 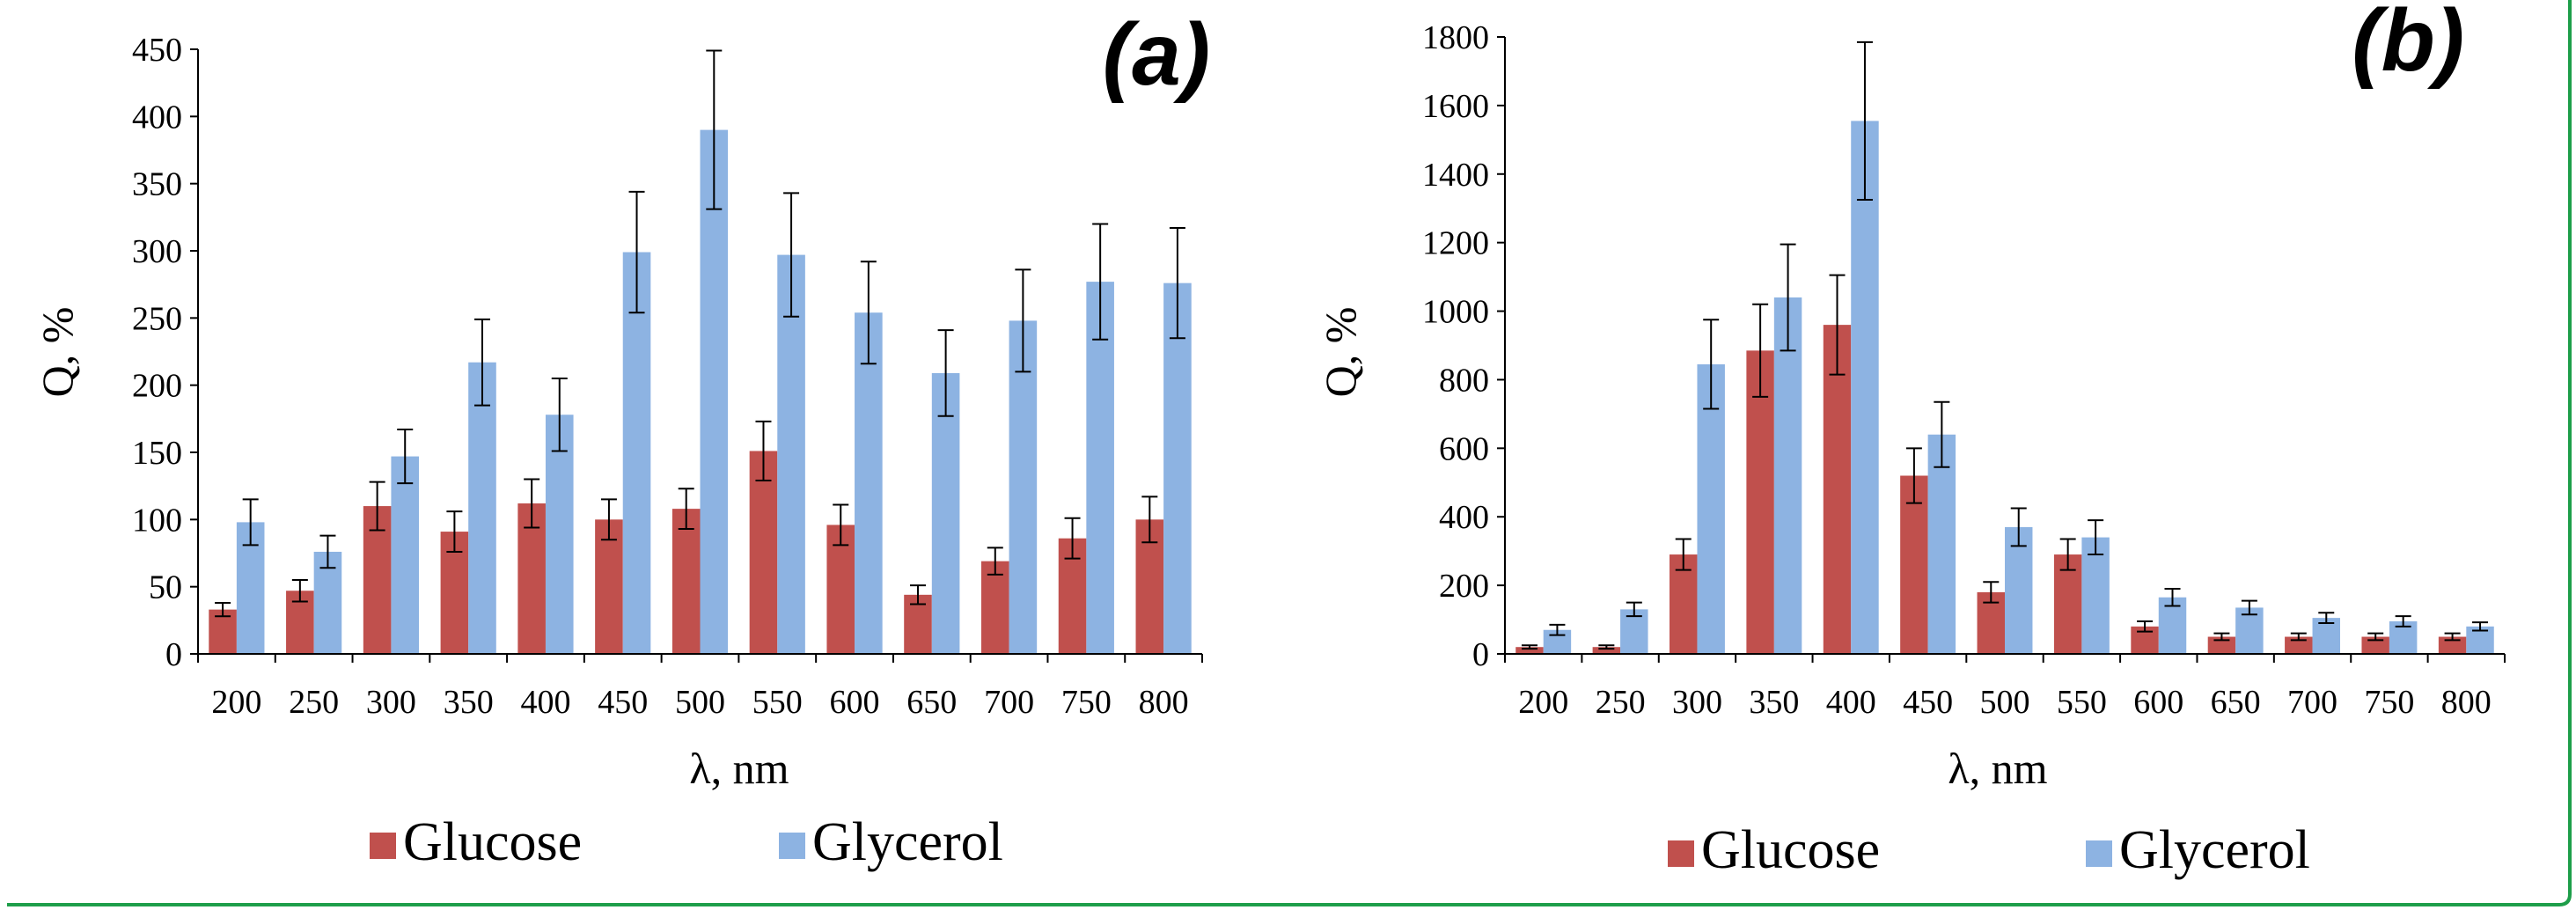 What do you see at coordinates (636, 252) in the screenshot?
I see `error-bar-glycerol-450-a` at bounding box center [636, 252].